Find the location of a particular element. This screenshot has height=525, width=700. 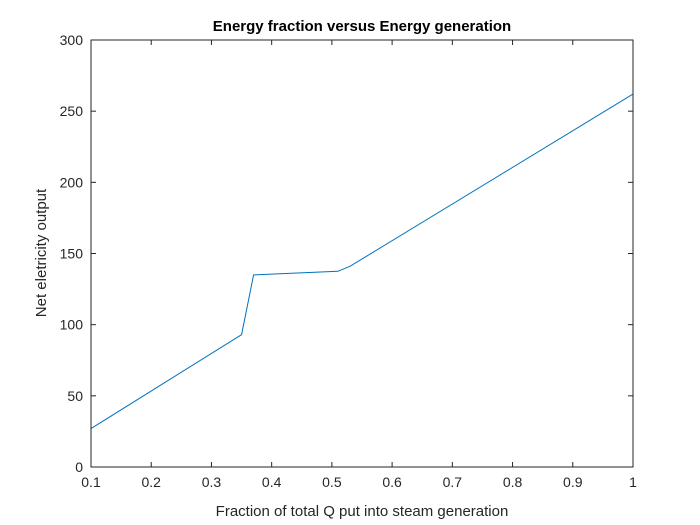

x-tick-label: 0.9 is located at coordinates (573, 482).